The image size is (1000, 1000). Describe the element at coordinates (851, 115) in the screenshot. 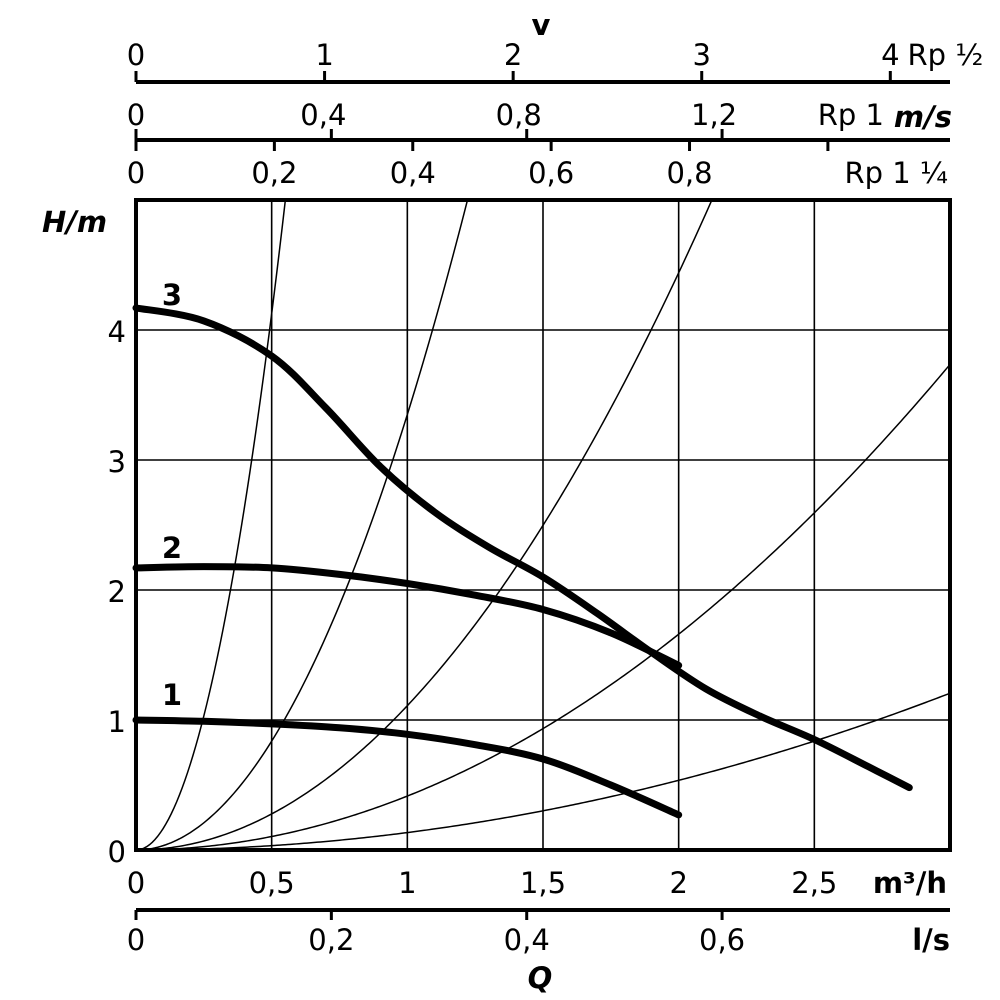

I see `velocity-axis-name: Rp 1` at that location.